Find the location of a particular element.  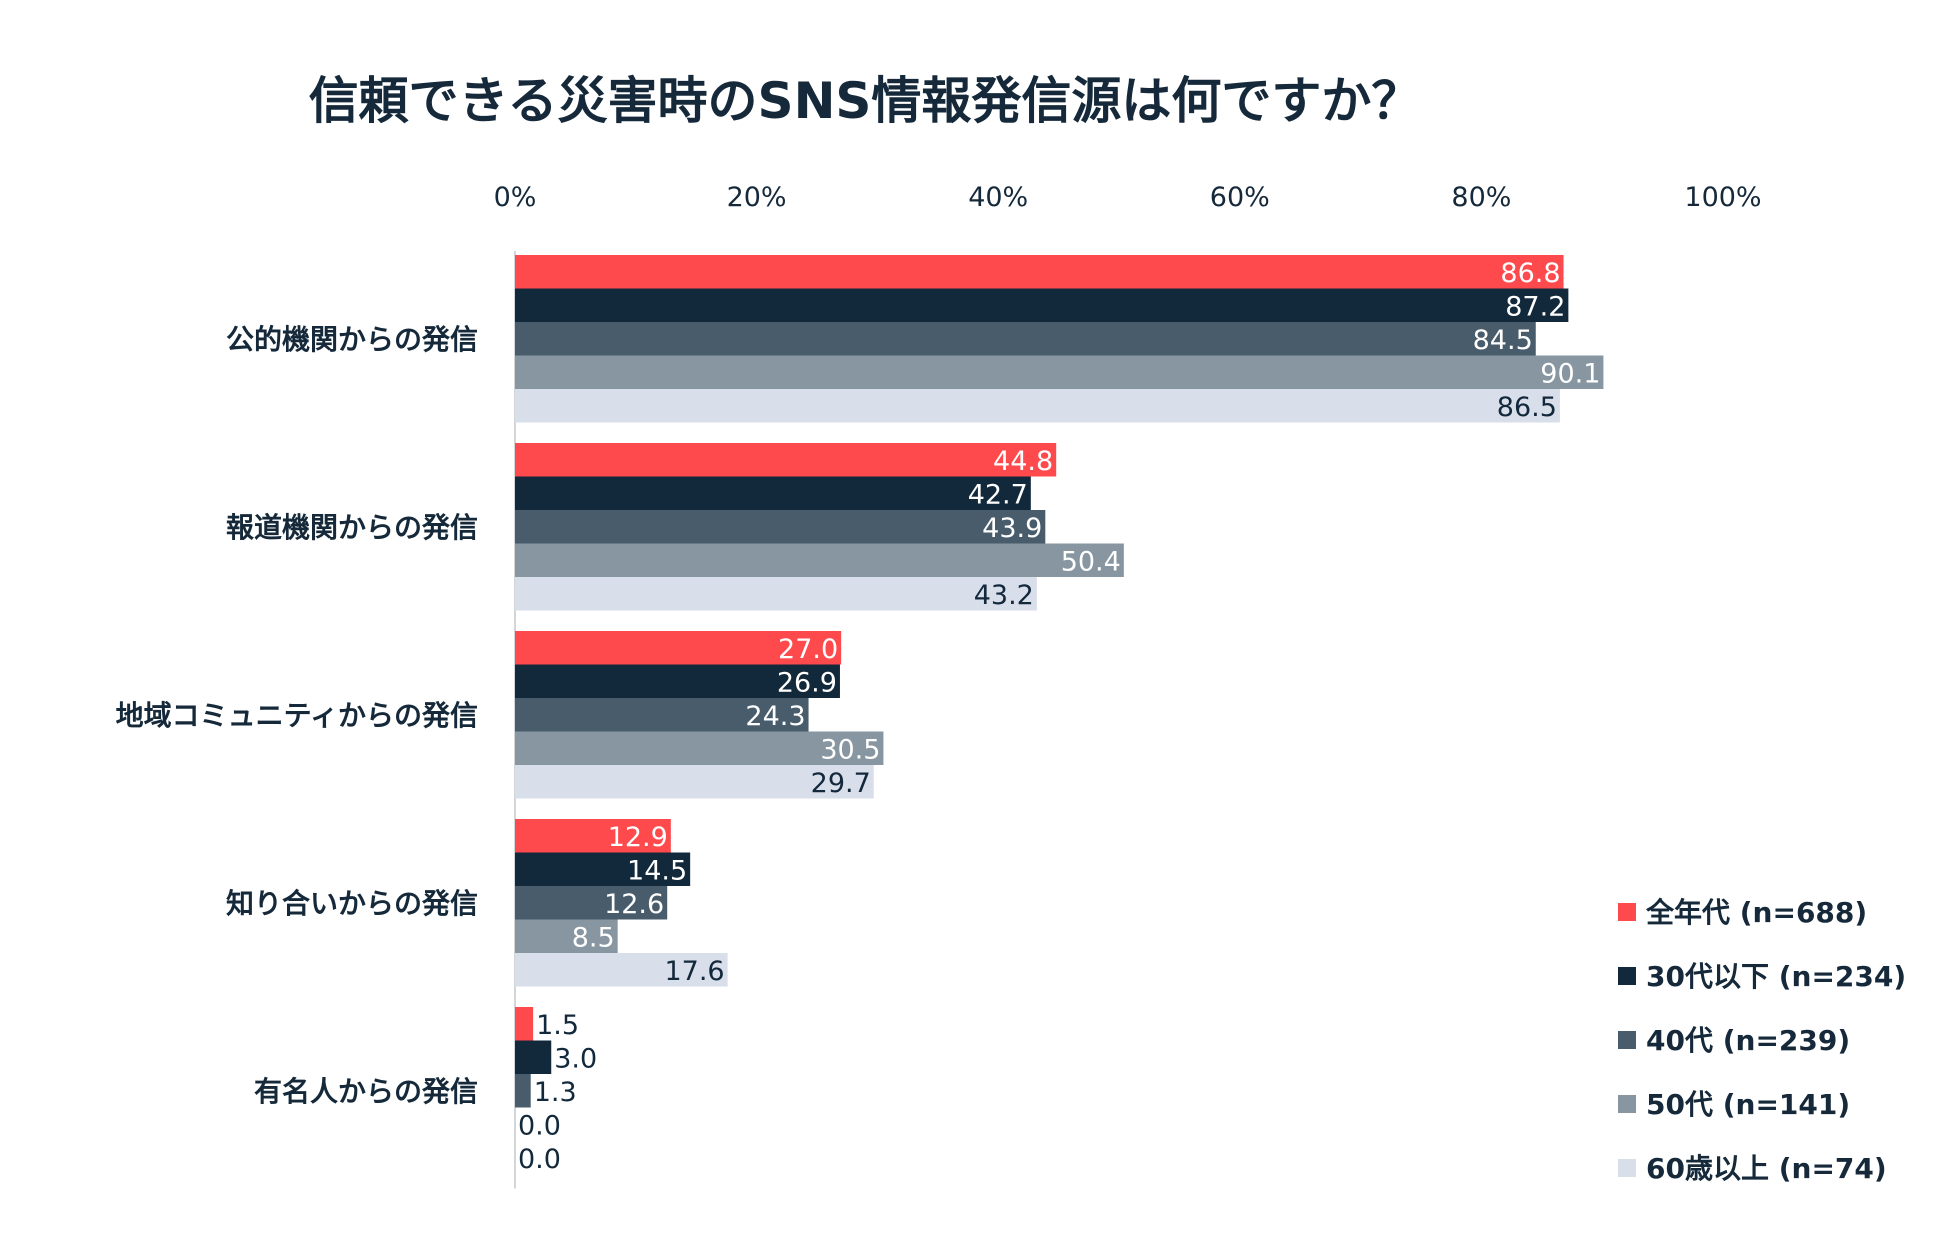

value-label: 8.5 is located at coordinates (593, 937).